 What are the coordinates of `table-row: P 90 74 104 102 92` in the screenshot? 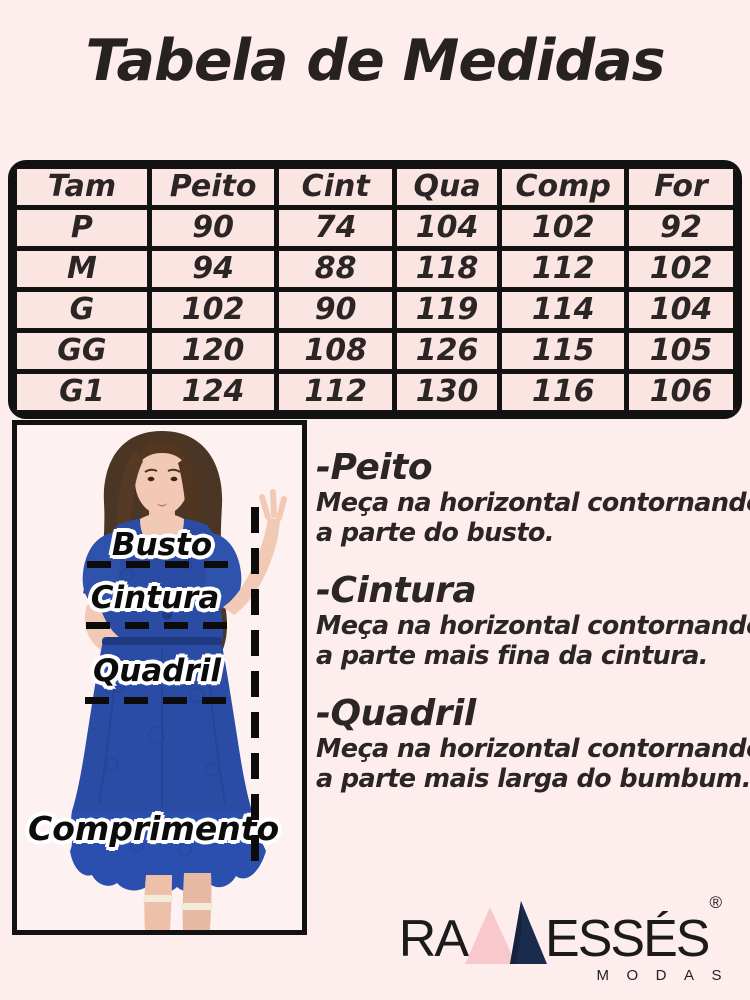 It's located at (375, 228).